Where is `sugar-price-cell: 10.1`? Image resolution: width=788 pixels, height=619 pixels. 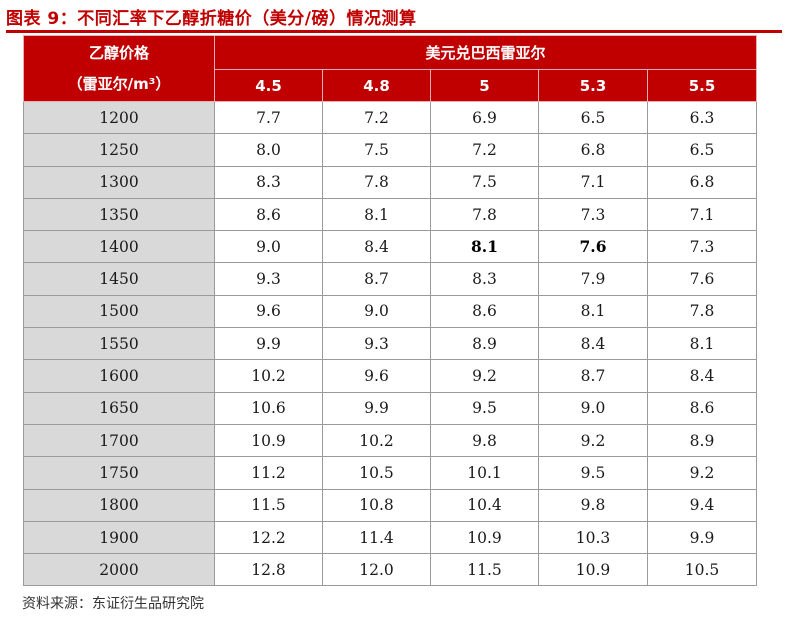
sugar-price-cell: 10.1 is located at coordinates (484, 473).